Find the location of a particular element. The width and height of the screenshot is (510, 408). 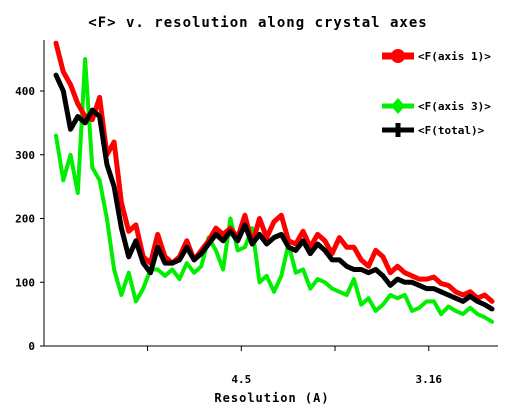

y-tick-label: 100 is located at coordinates (25, 282).